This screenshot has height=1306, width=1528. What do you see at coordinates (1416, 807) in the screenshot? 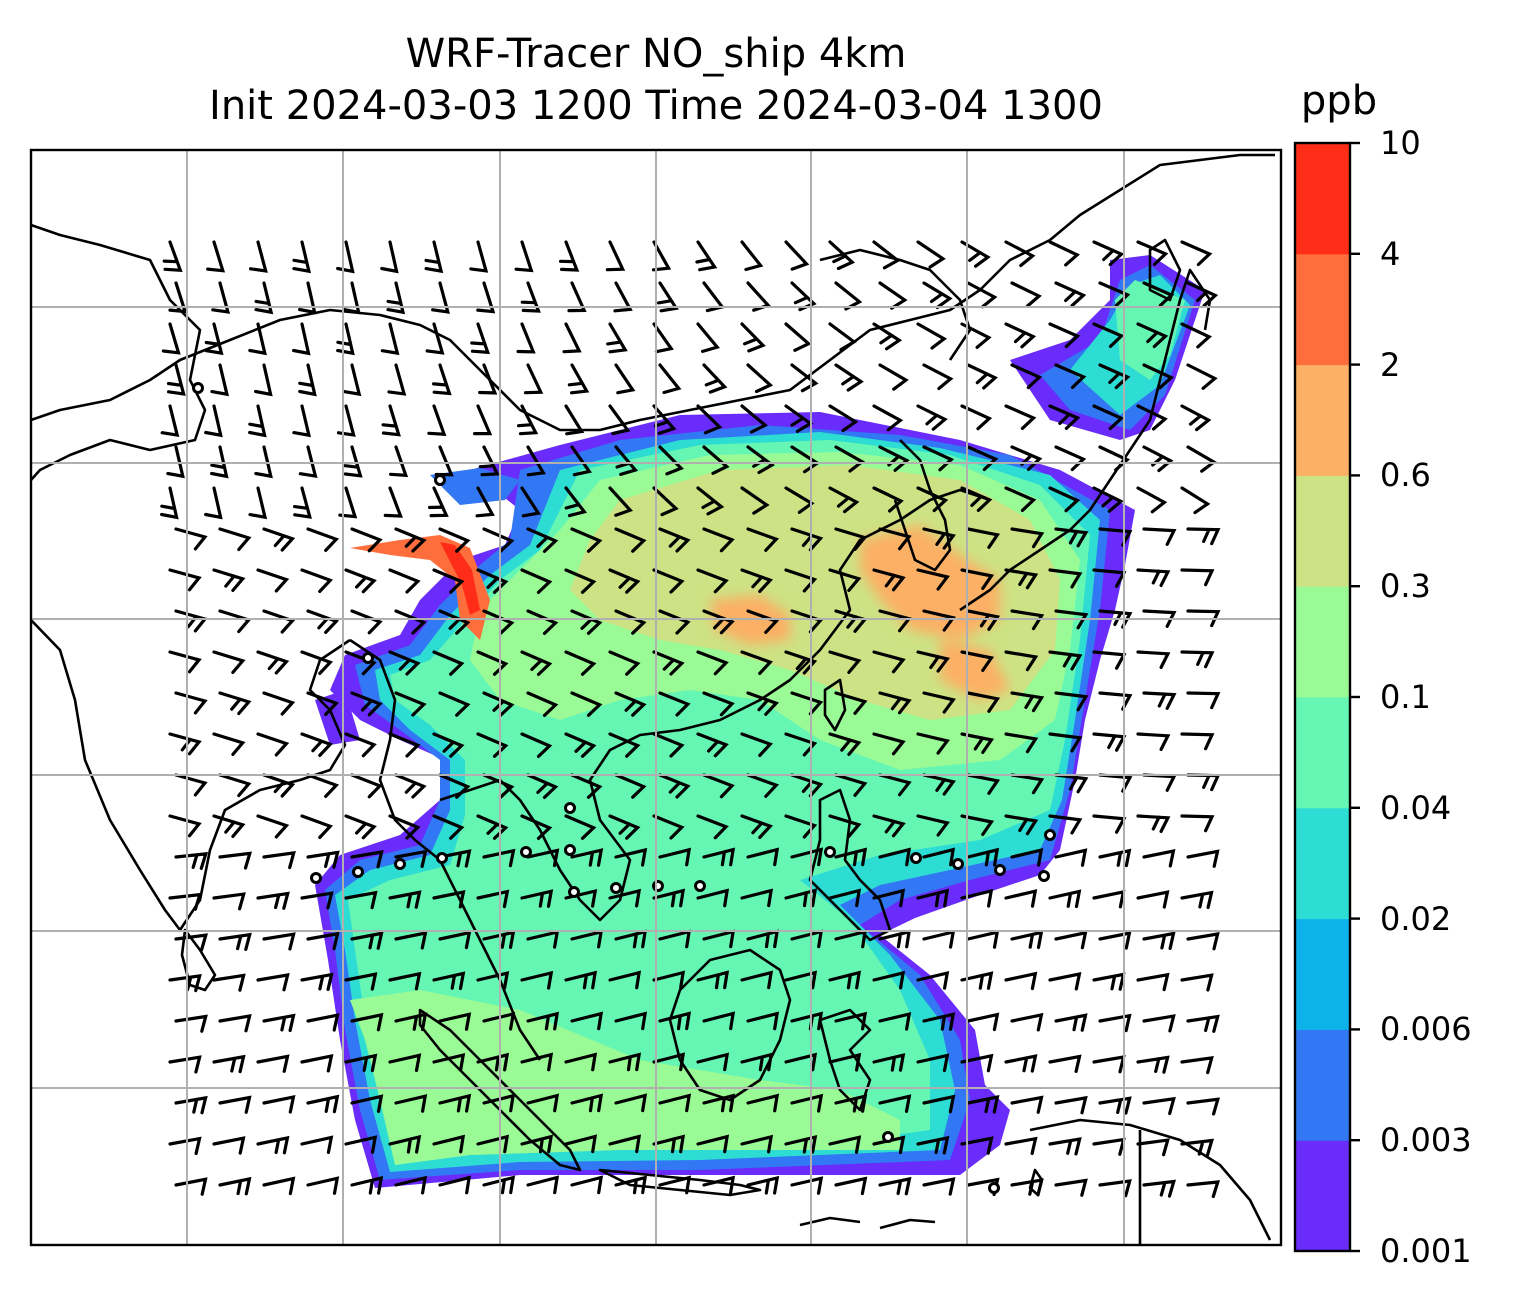
I see `colorbar-tick-label: 0.04` at bounding box center [1416, 807].